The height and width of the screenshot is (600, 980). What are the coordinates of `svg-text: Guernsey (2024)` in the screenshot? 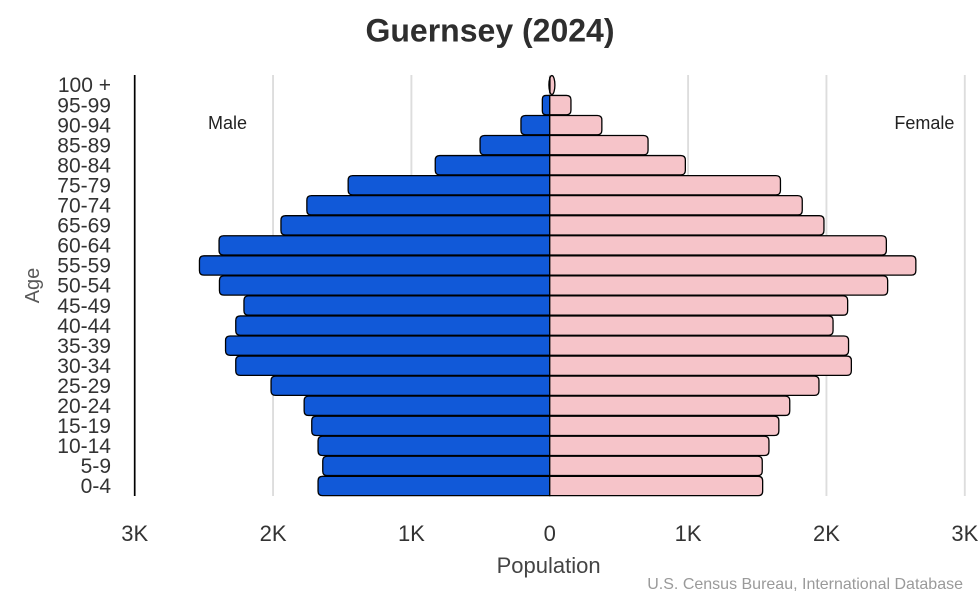 It's located at (489, 31).